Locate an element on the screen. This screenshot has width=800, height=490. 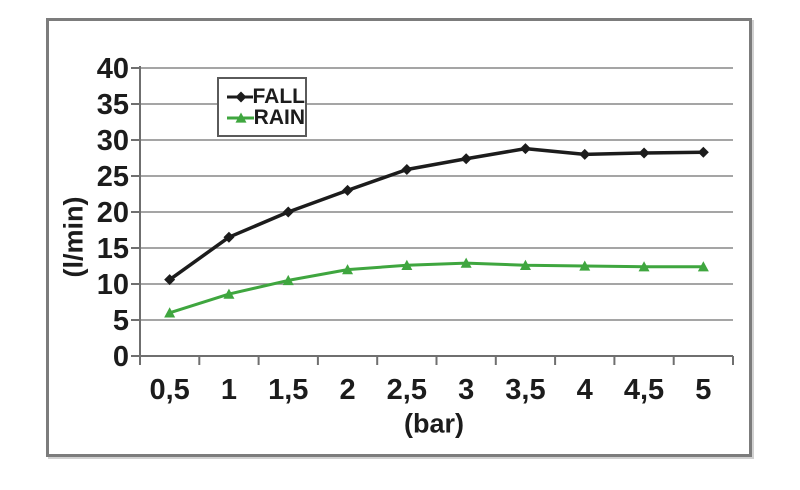
rain-legend-marker-icon is located at coordinates (240, 117).